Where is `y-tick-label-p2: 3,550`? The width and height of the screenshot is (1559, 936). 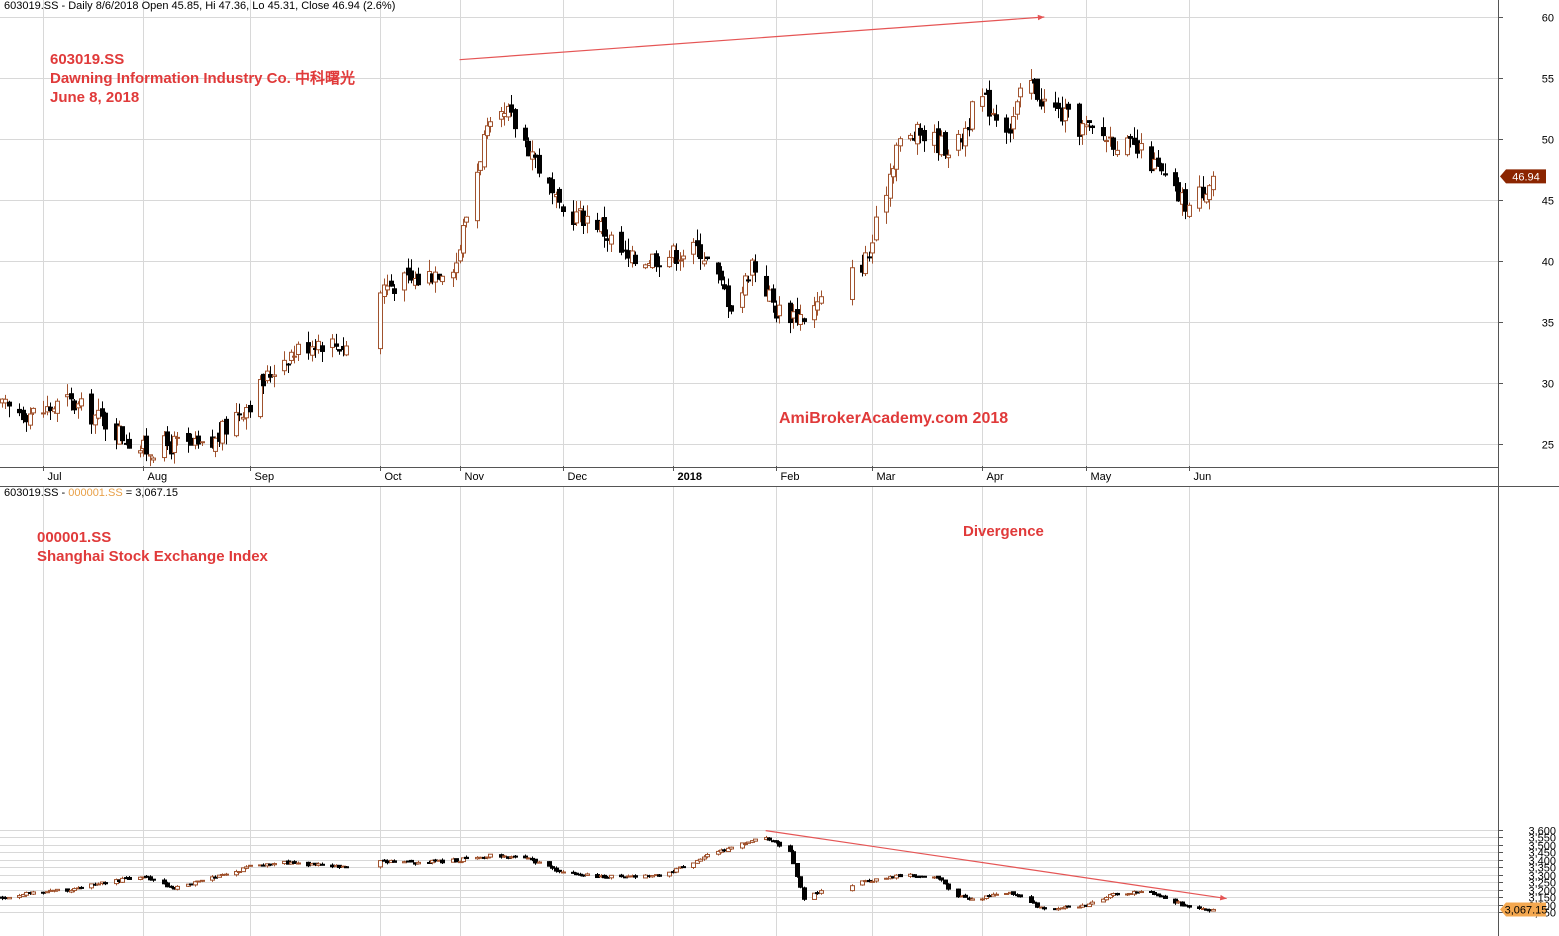 y-tick-label-p2: 3,550 is located at coordinates (1542, 839).